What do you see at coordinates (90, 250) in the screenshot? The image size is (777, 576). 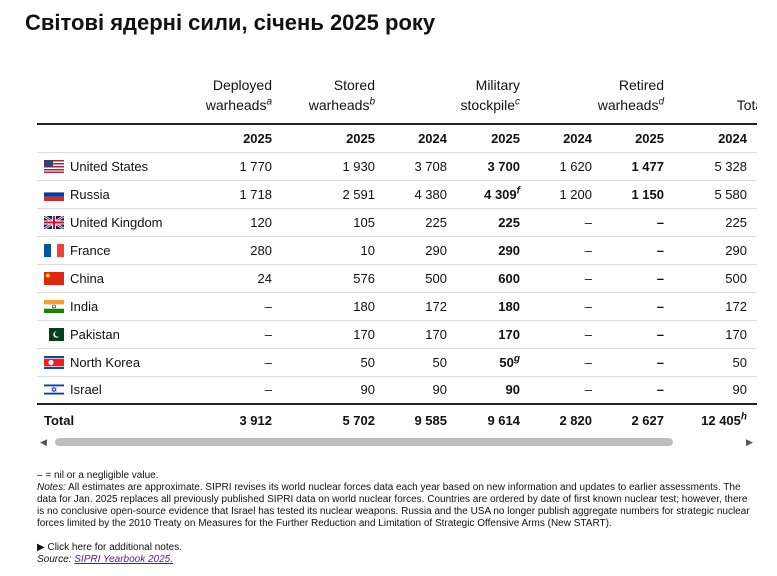 I see `country-name: France` at bounding box center [90, 250].